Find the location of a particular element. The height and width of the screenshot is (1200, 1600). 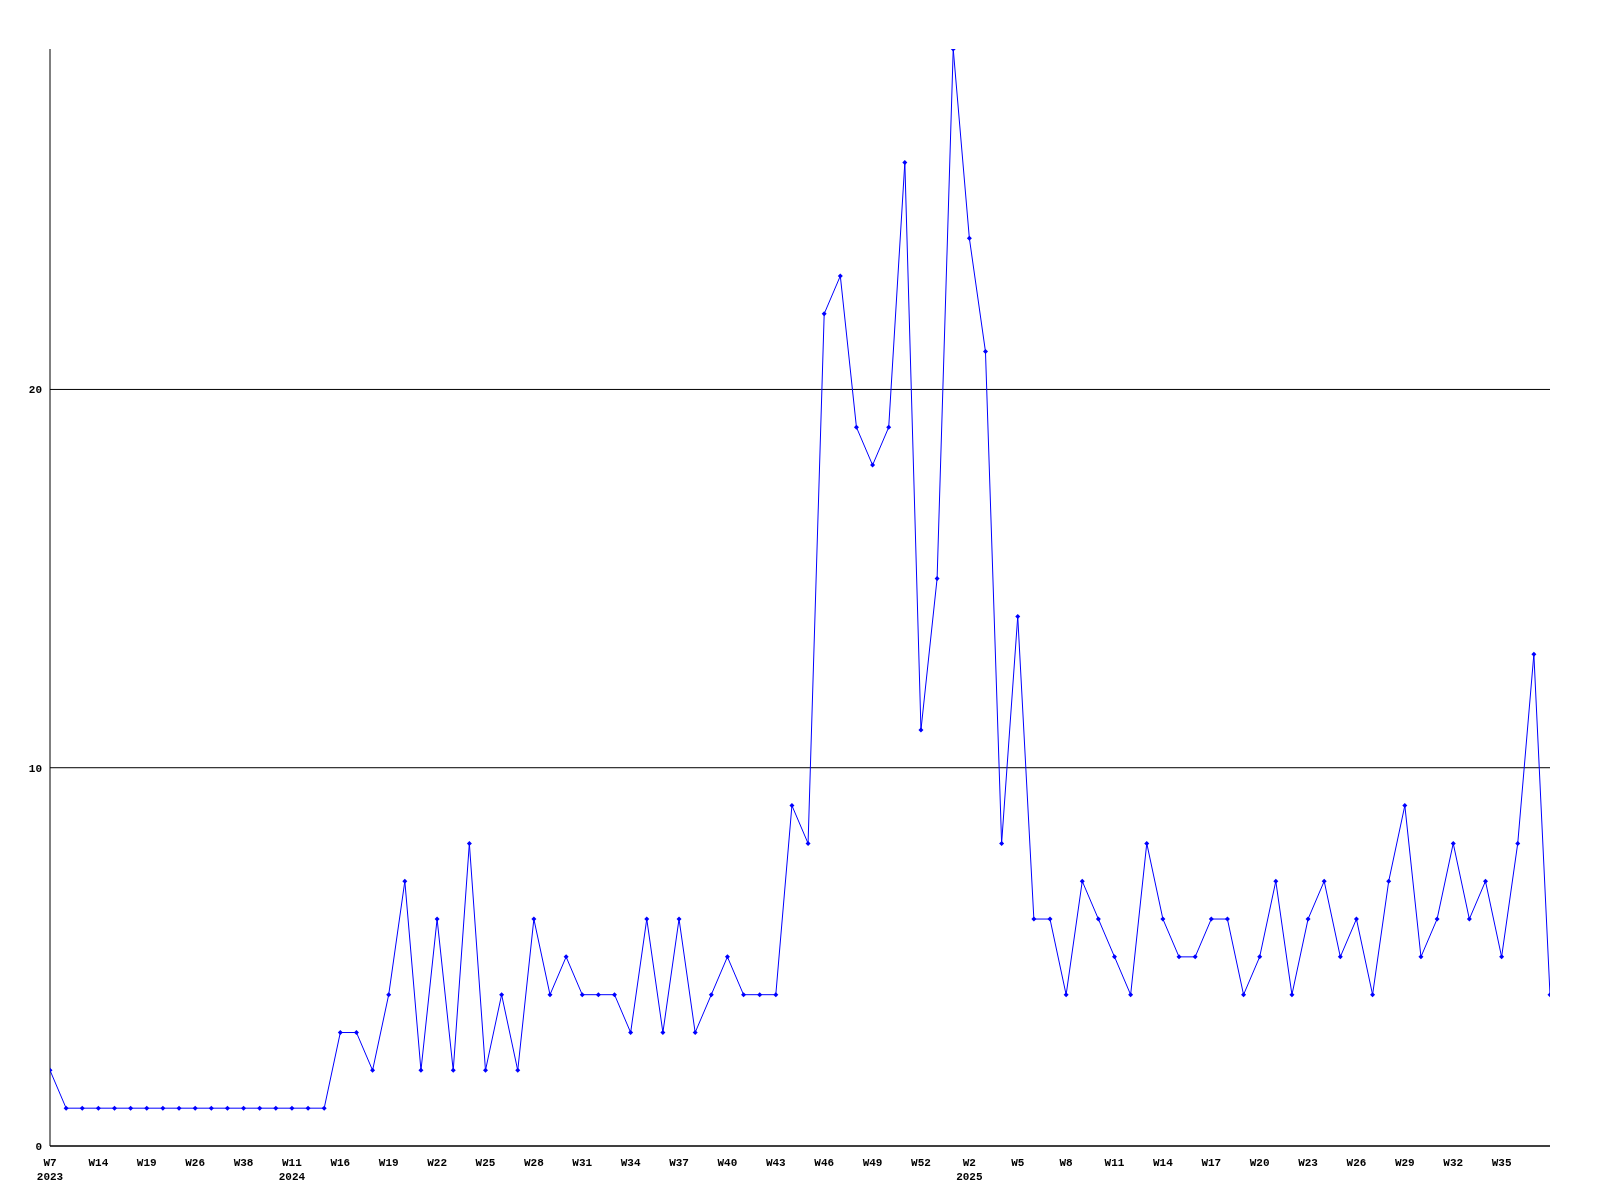

x-tick-label: W20 is located at coordinates (1259, 1163).